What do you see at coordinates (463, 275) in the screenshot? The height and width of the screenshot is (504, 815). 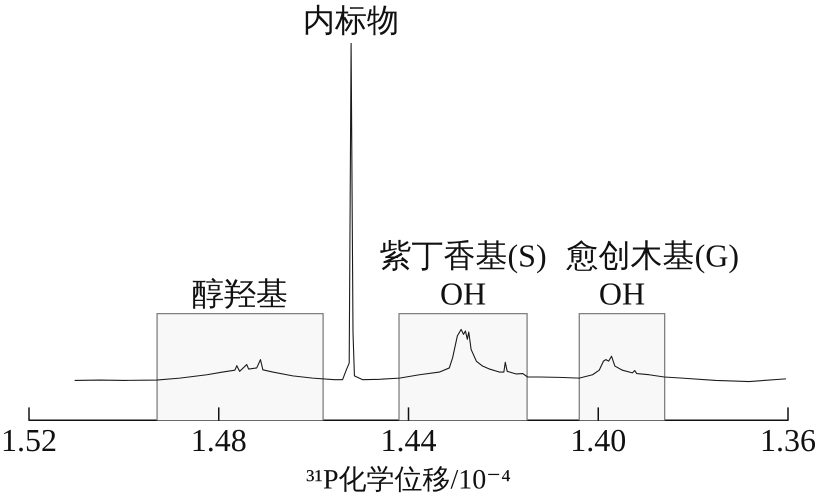 I see `band-label: 紫丁香基(S) OH` at bounding box center [463, 275].